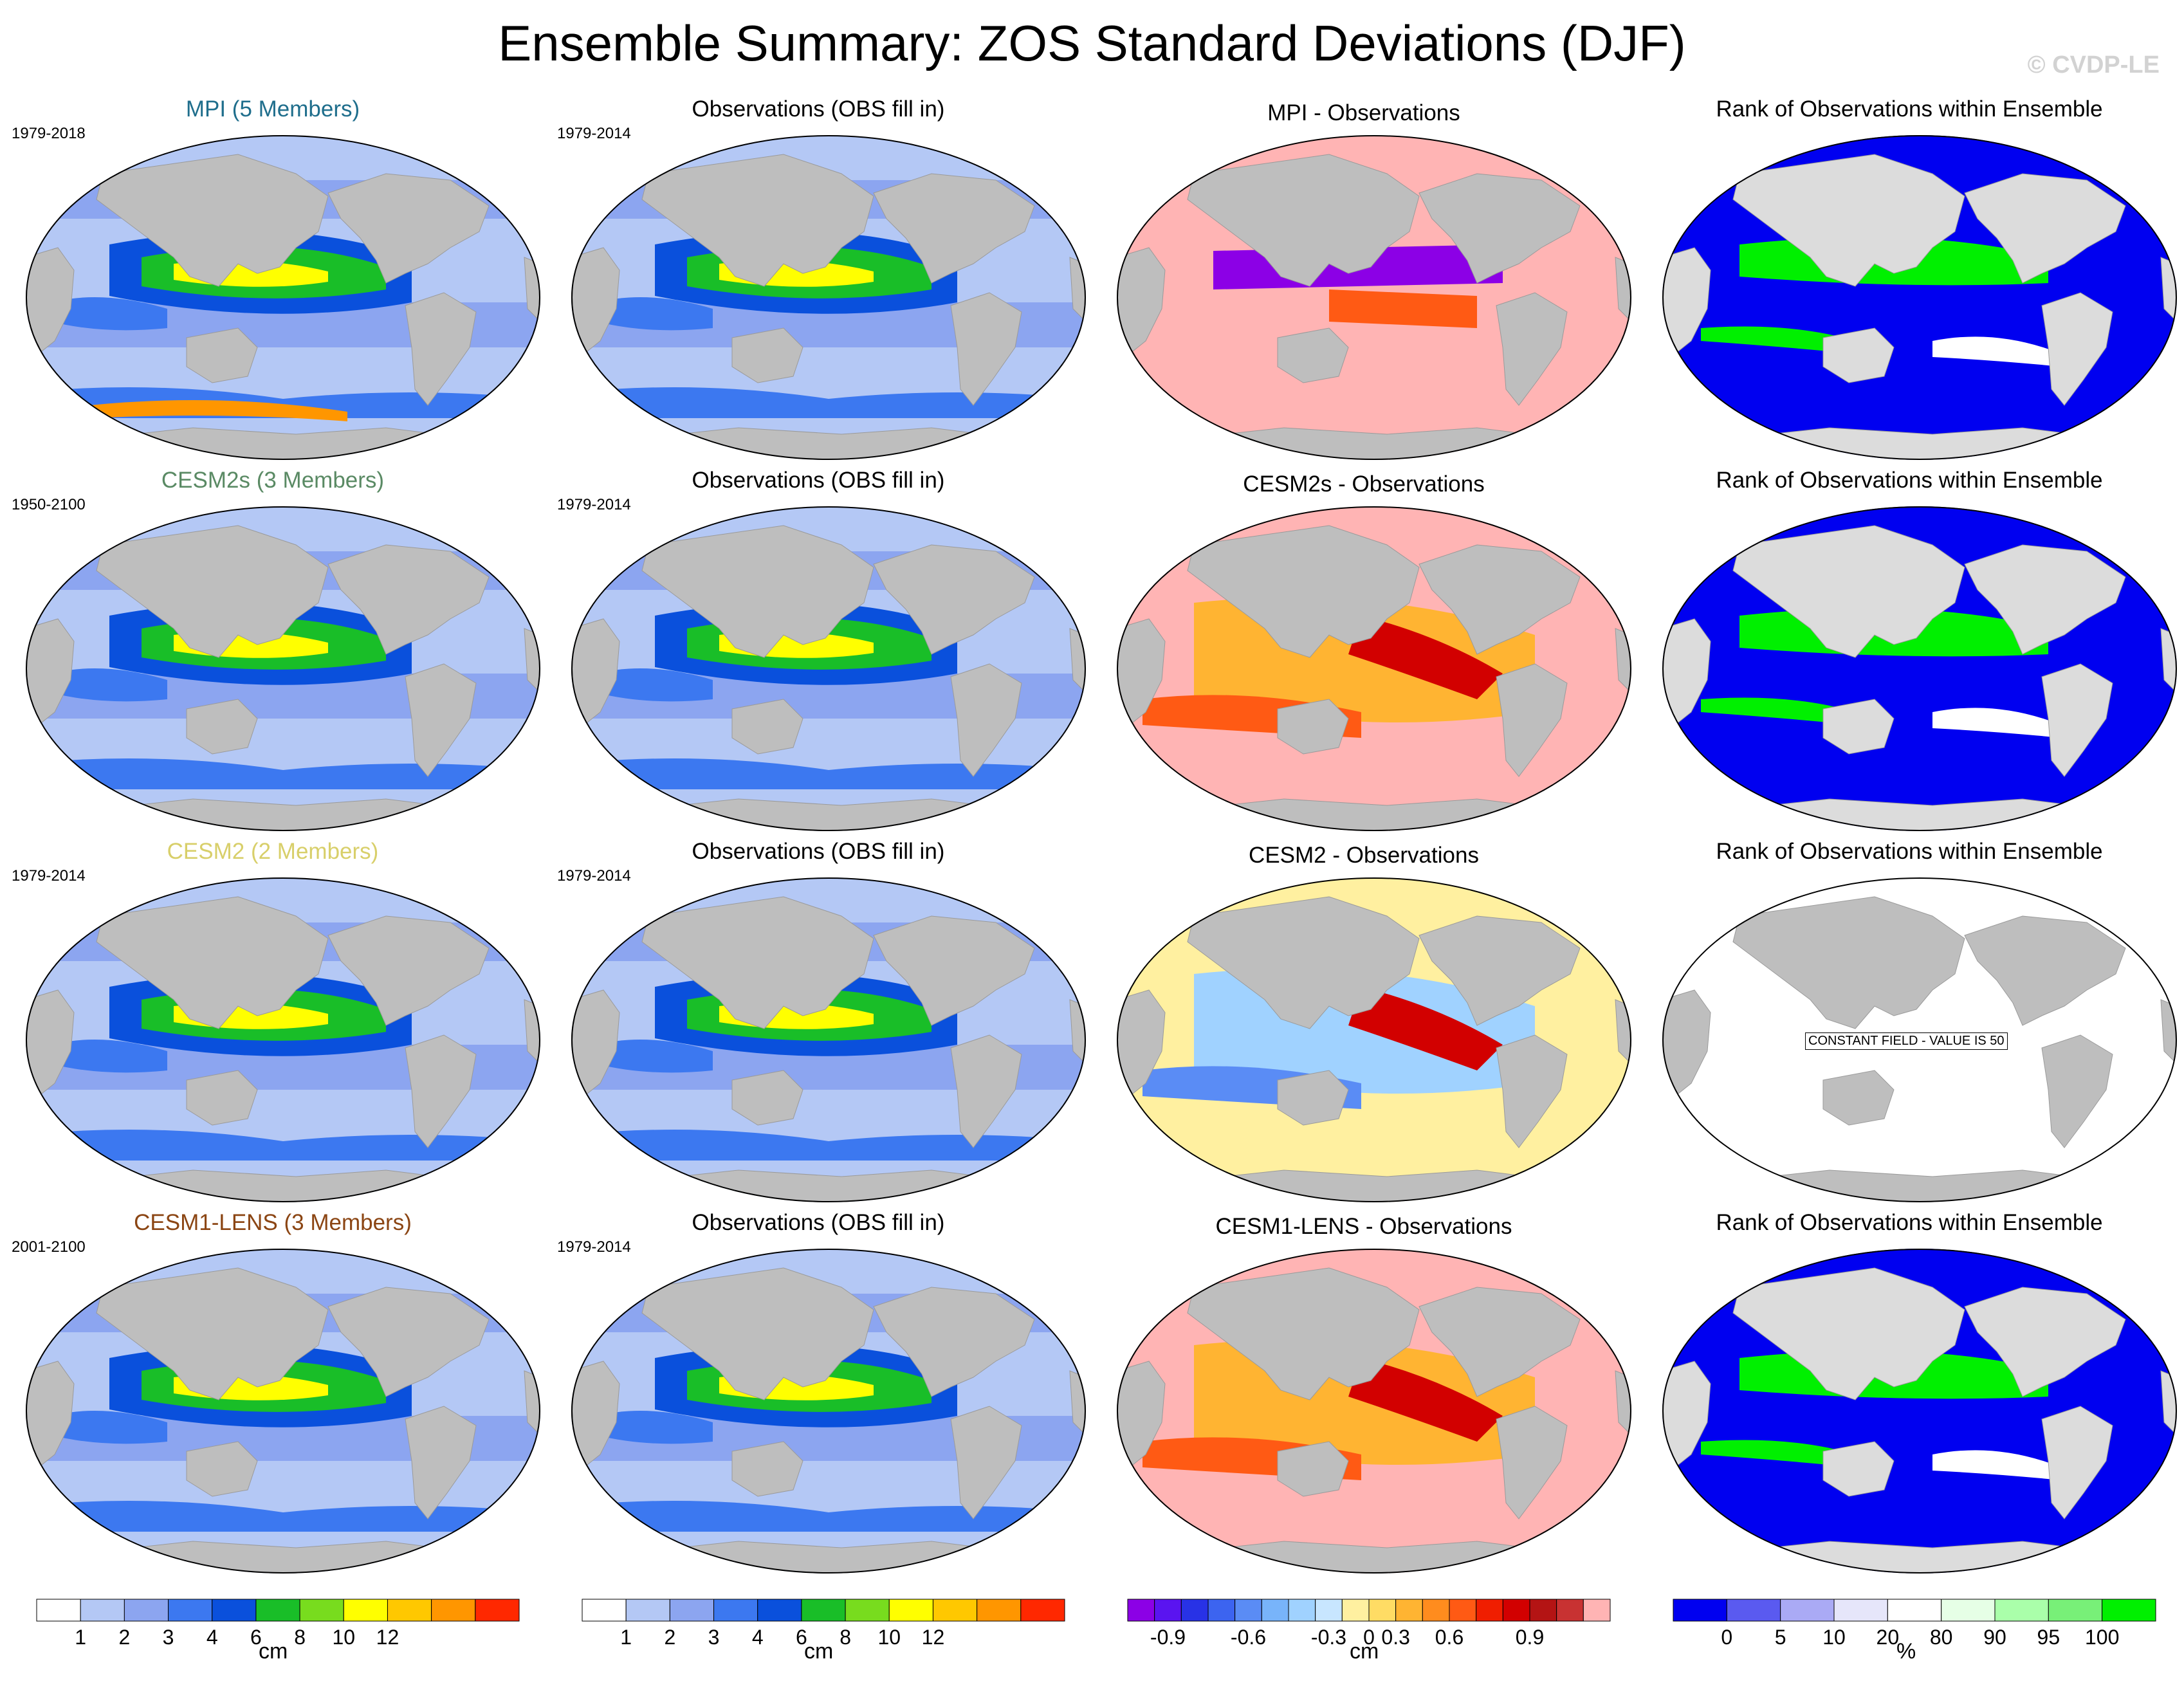 The width and height of the screenshot is (2184, 1688). What do you see at coordinates (1364, 855) in the screenshot?
I see `diff-title: CESM2 - Observations` at bounding box center [1364, 855].